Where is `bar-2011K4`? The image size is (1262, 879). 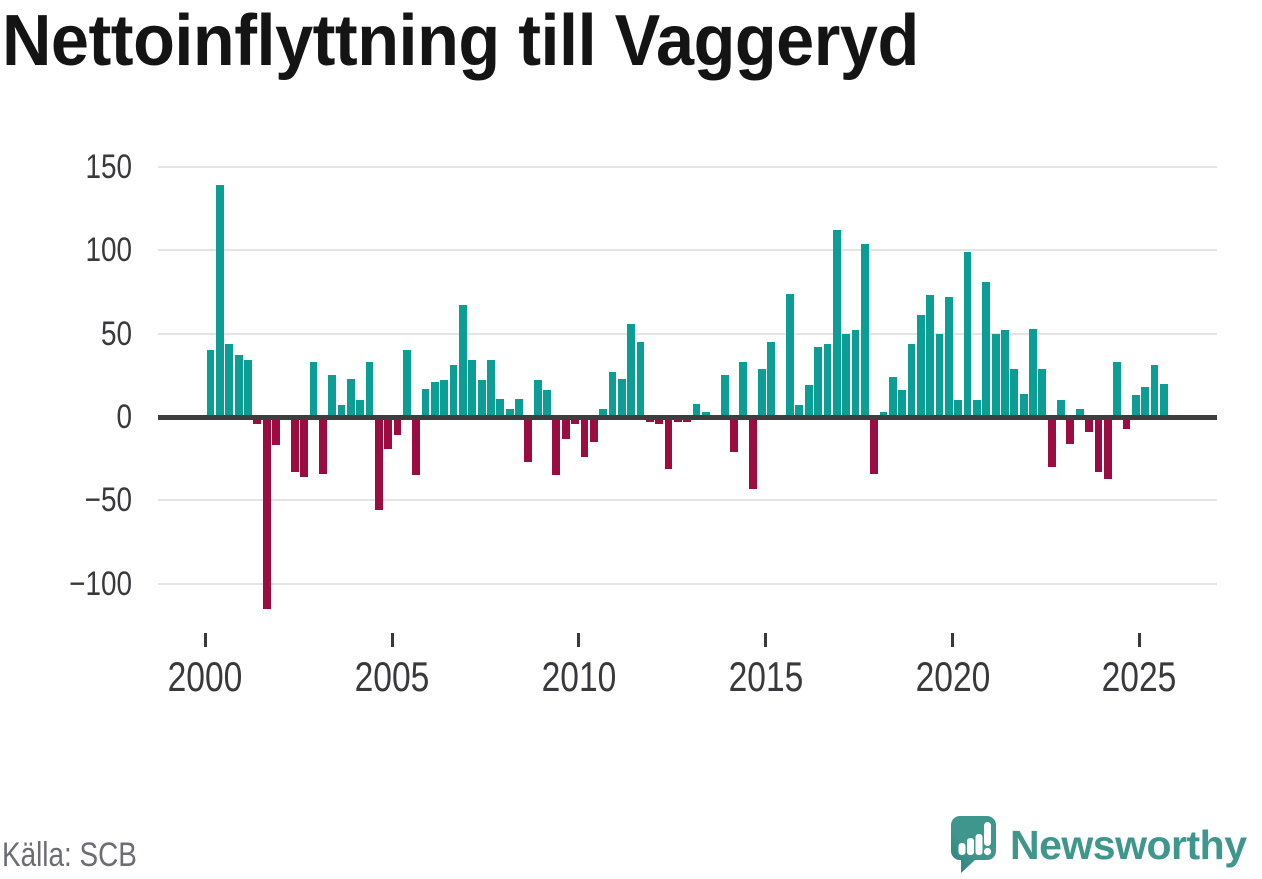 bar-2011K4 is located at coordinates (649, 419).